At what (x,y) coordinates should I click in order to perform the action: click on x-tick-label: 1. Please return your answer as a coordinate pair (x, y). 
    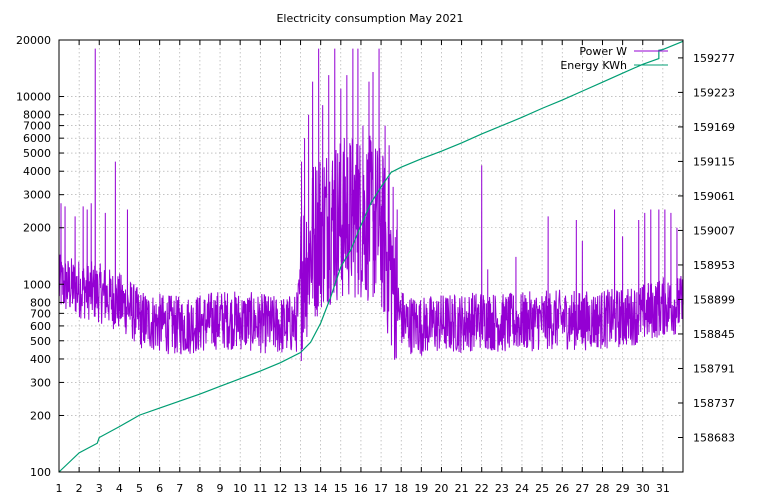
    Looking at the image, I should click on (59, 488).